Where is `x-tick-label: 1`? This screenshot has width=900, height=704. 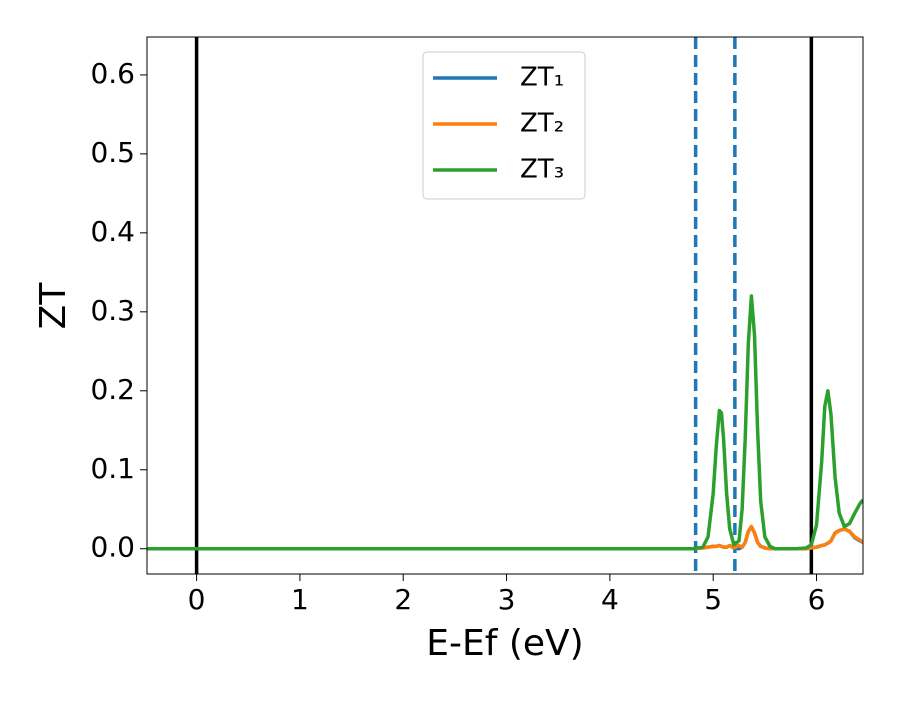
x-tick-label: 1 is located at coordinates (300, 599).